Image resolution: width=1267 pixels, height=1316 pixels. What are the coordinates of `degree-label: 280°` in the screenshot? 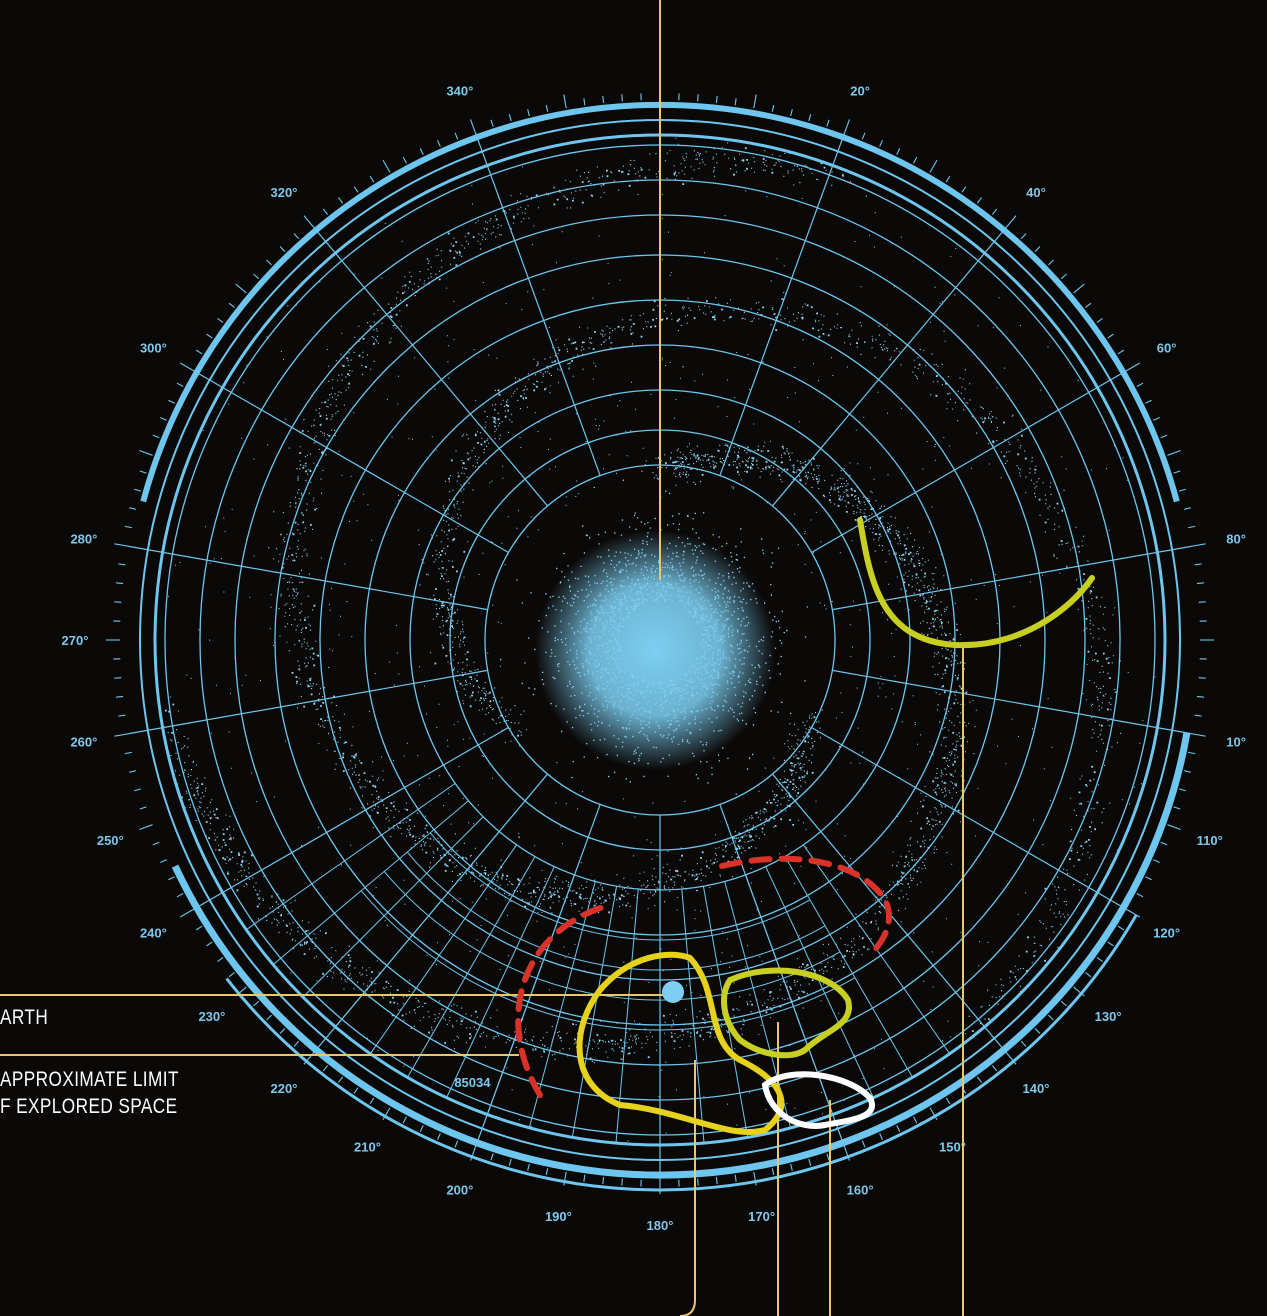 It's located at (83, 538).